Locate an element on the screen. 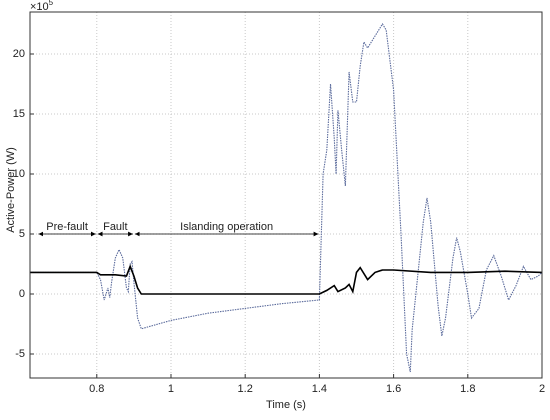 This screenshot has height=420, width=550. x-axis-label: Time (s) is located at coordinates (286, 405).